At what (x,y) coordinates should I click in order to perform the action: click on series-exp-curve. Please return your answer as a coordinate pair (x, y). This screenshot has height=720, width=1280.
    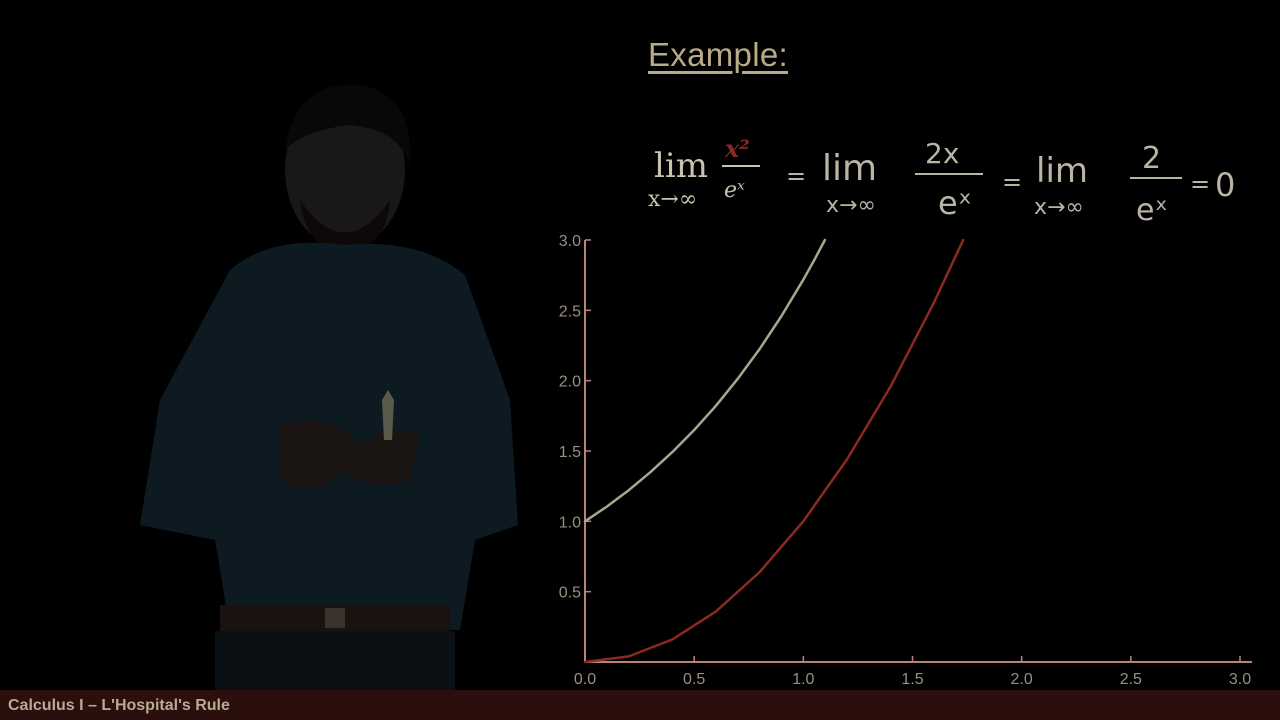
    Looking at the image, I should click on (705, 380).